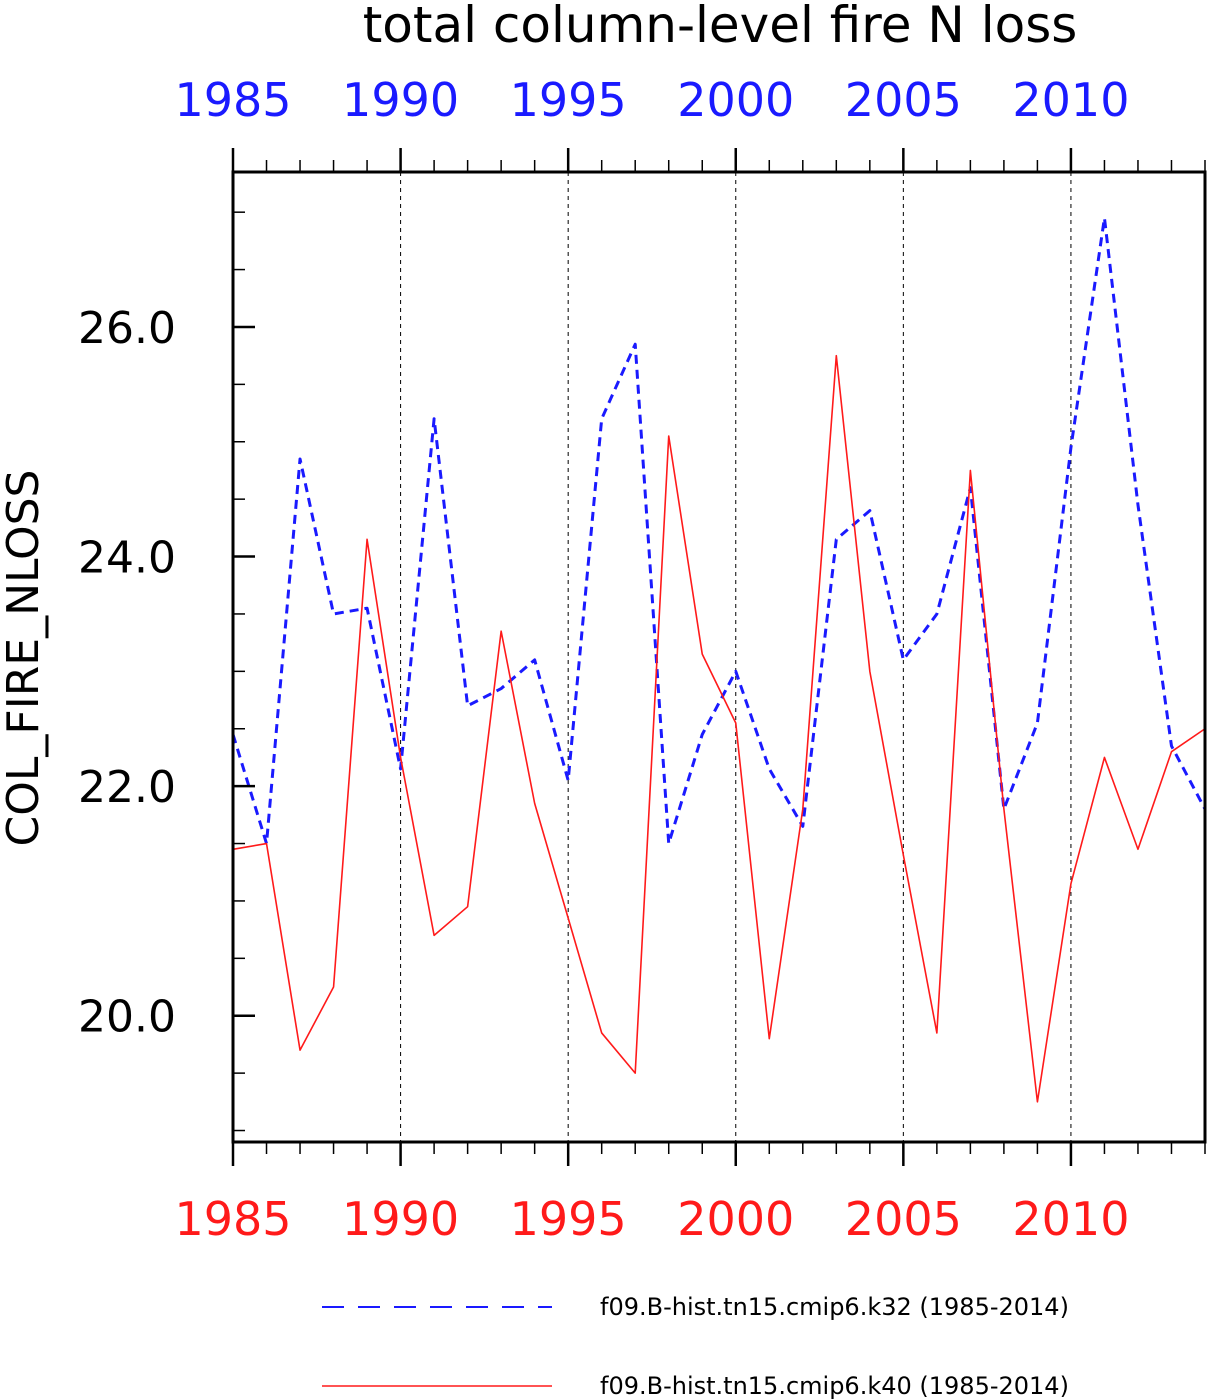  Describe the element at coordinates (568, 100) in the screenshot. I see `x-tick-label-top: 1995` at that location.